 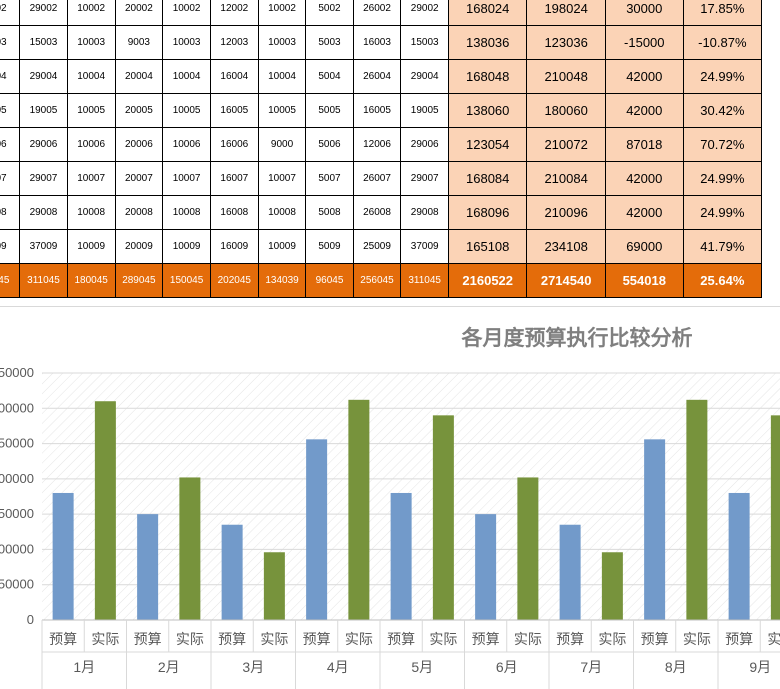 I want to click on table-cell: 29007, so click(x=424, y=178).